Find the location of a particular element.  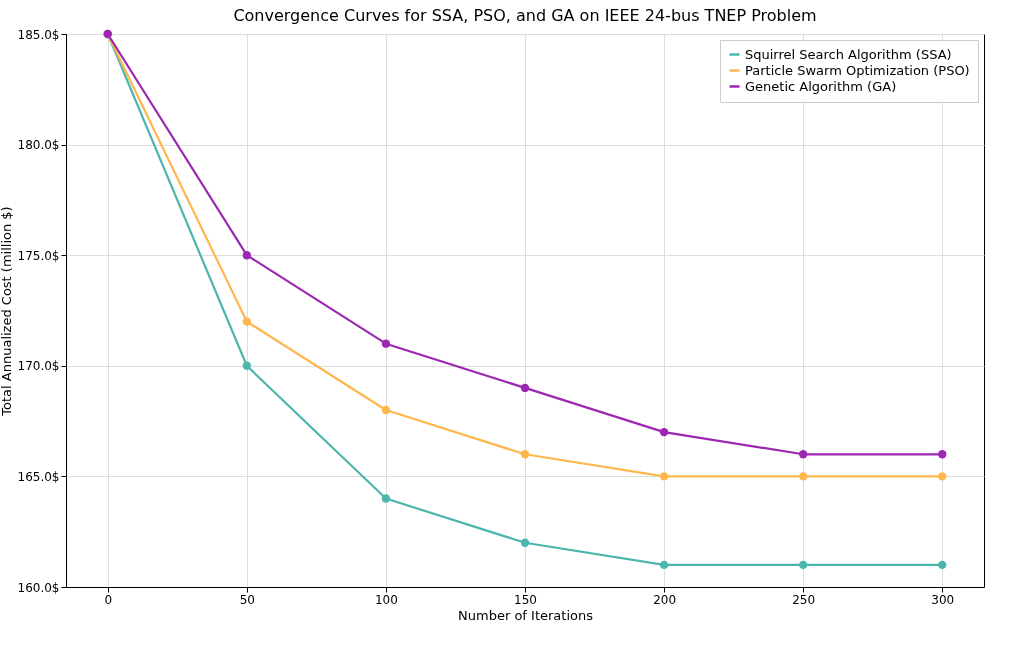

y-tick-label: 185.0$ is located at coordinates (38, 34).